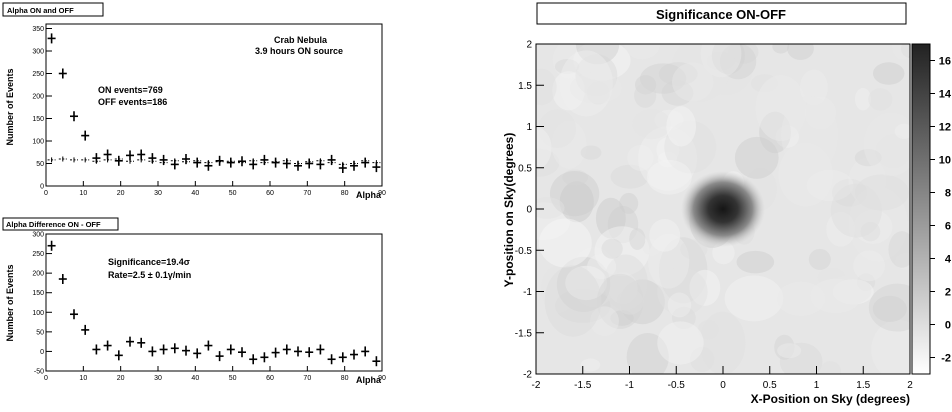 The image size is (952, 412). I want to click on alpha-difference-frame, so click(214, 302).